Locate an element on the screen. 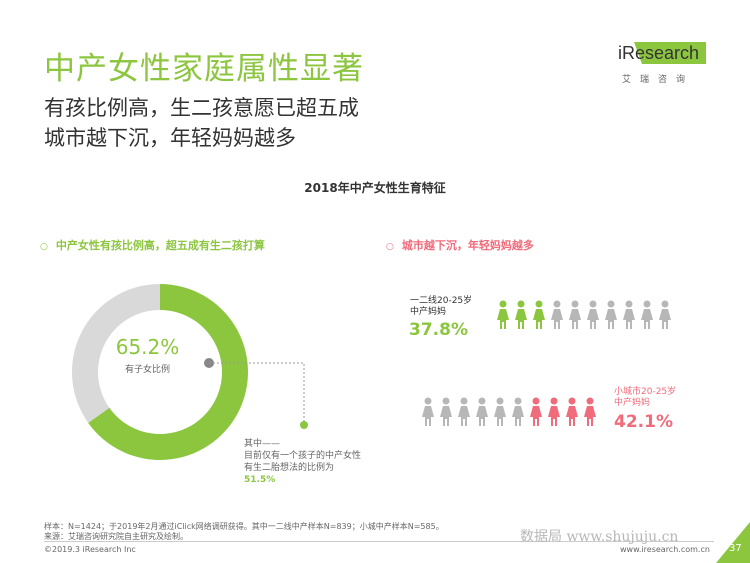 This screenshot has height=563, width=750. chart-title: 2018年中产女性生育特征 is located at coordinates (375, 188).